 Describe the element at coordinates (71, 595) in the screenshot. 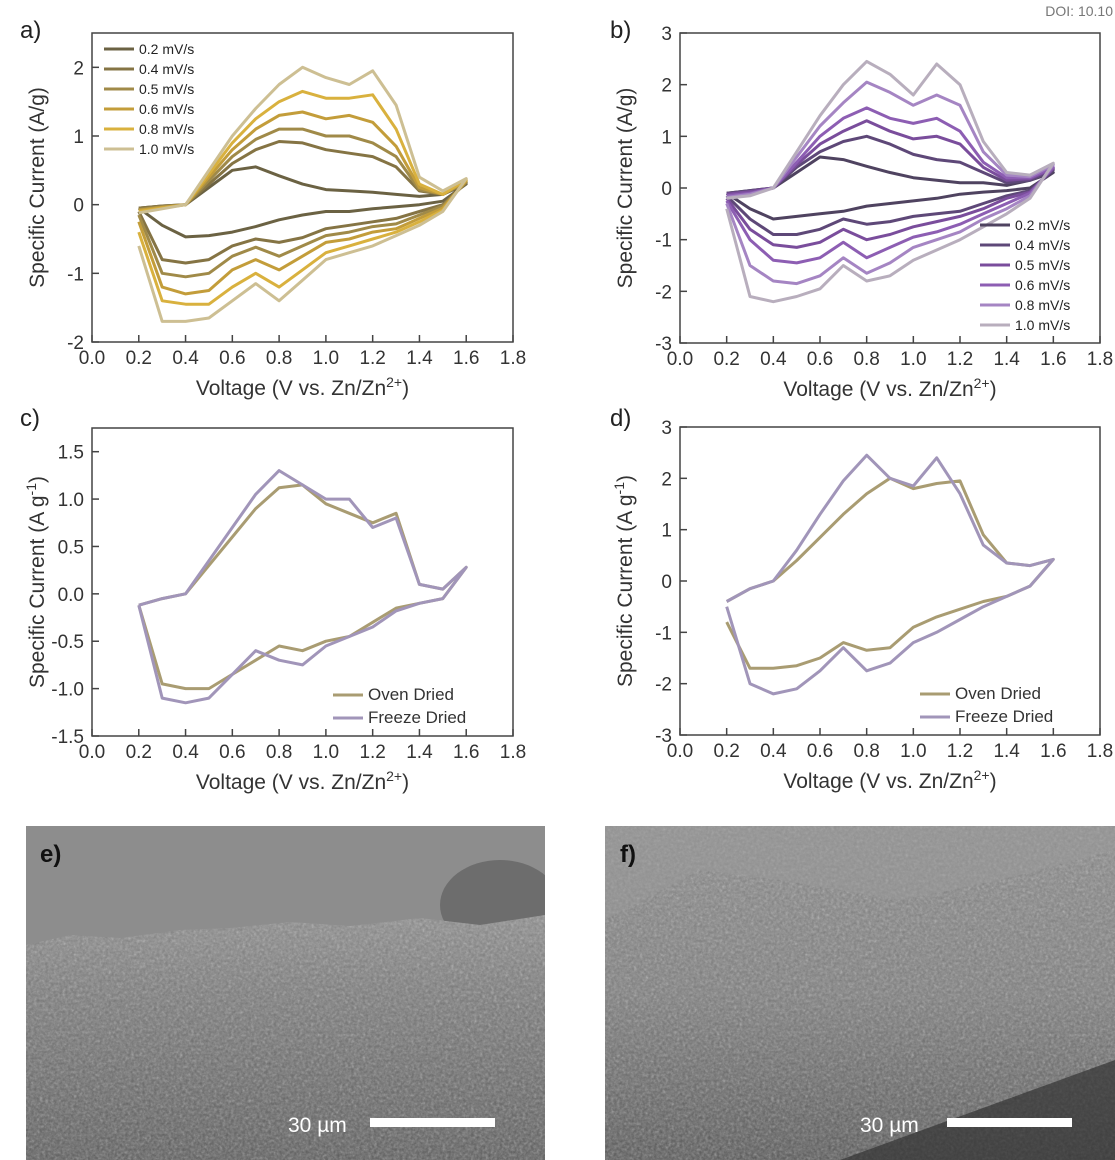

I see `y-tick-label: 0.0` at that location.